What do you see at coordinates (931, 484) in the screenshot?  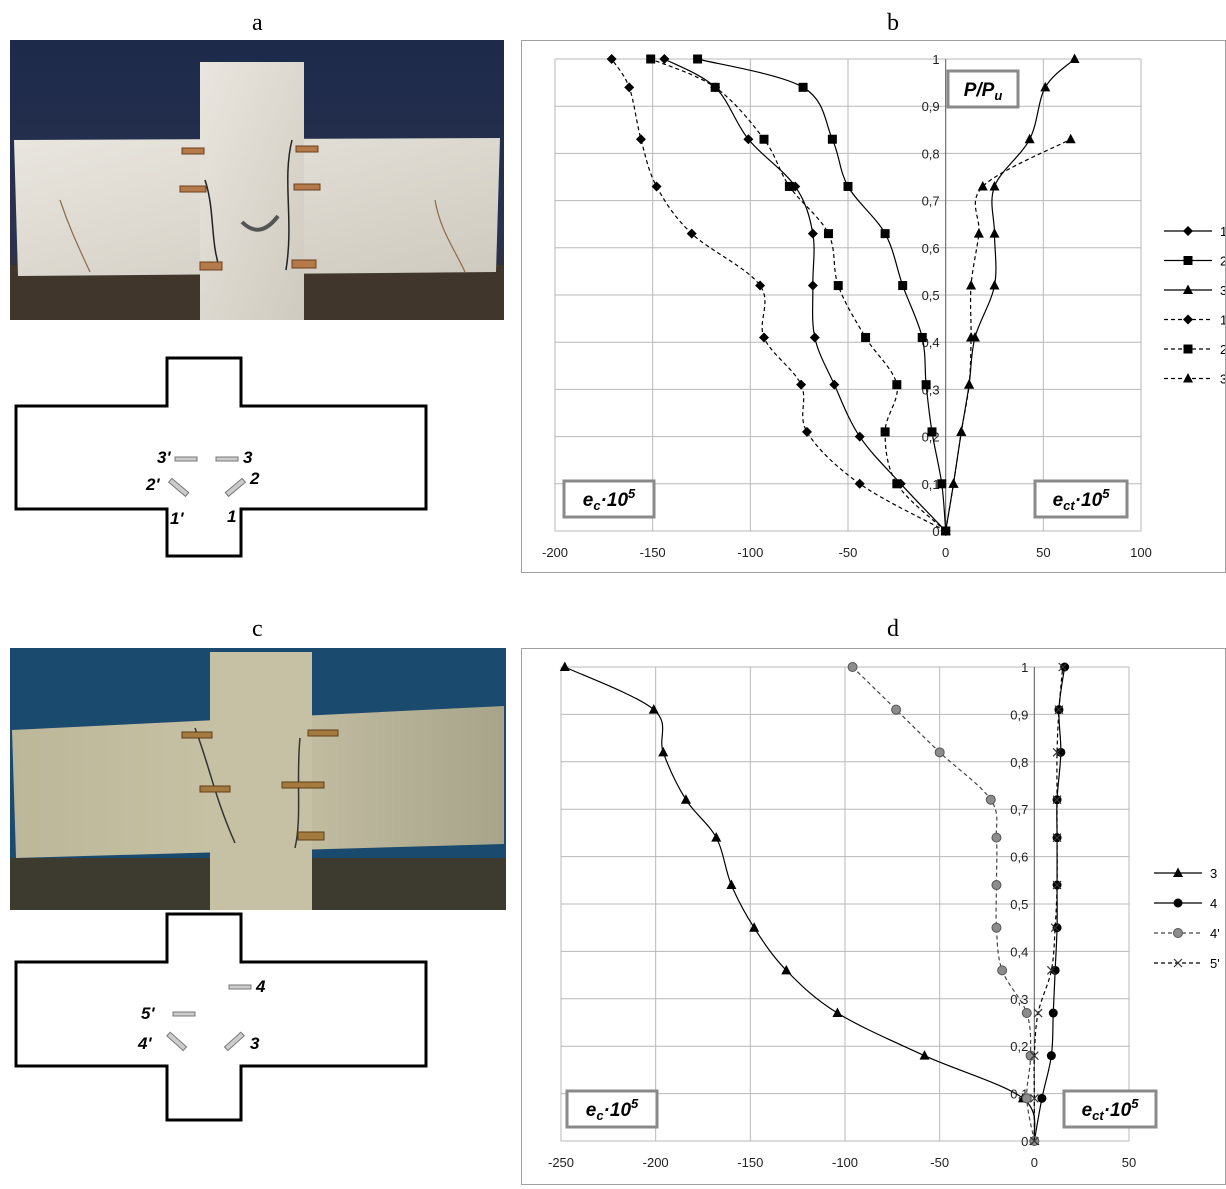 I see `chart-b-ytick-label: 0,1` at bounding box center [931, 484].